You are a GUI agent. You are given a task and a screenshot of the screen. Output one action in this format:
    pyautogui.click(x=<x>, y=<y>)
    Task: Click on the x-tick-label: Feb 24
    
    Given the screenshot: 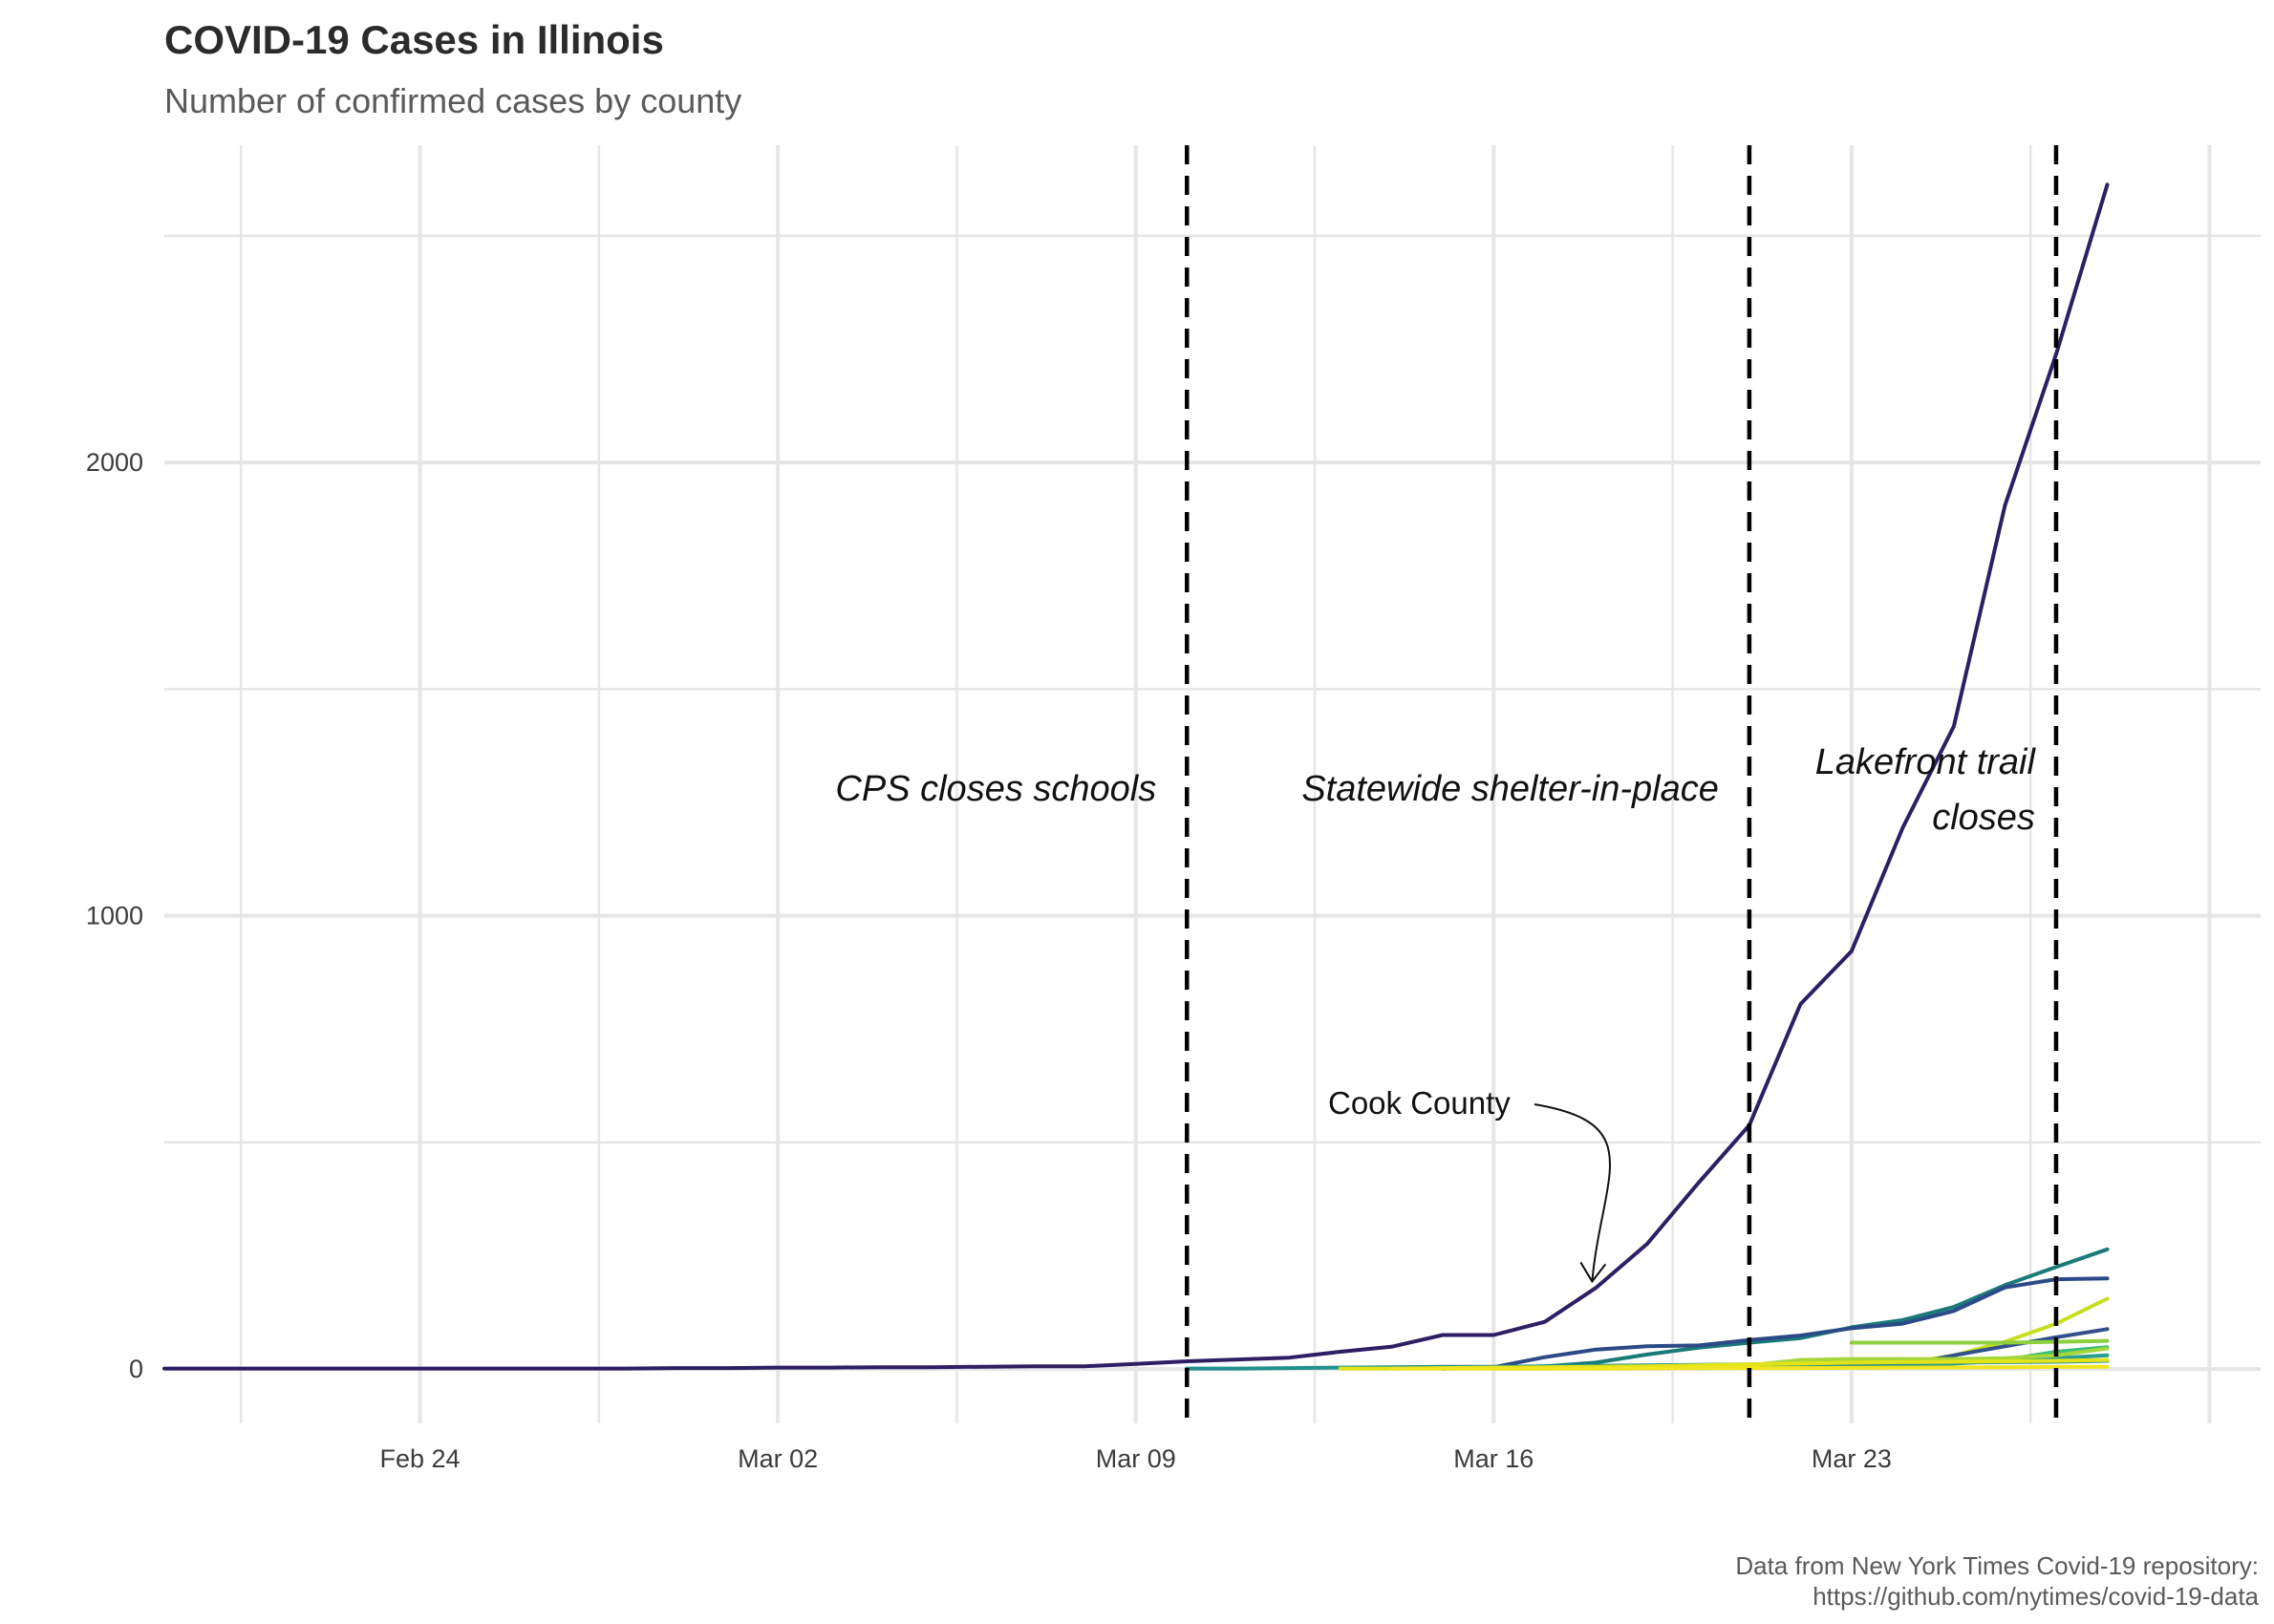 What is the action you would take?
    pyautogui.click(x=421, y=1459)
    